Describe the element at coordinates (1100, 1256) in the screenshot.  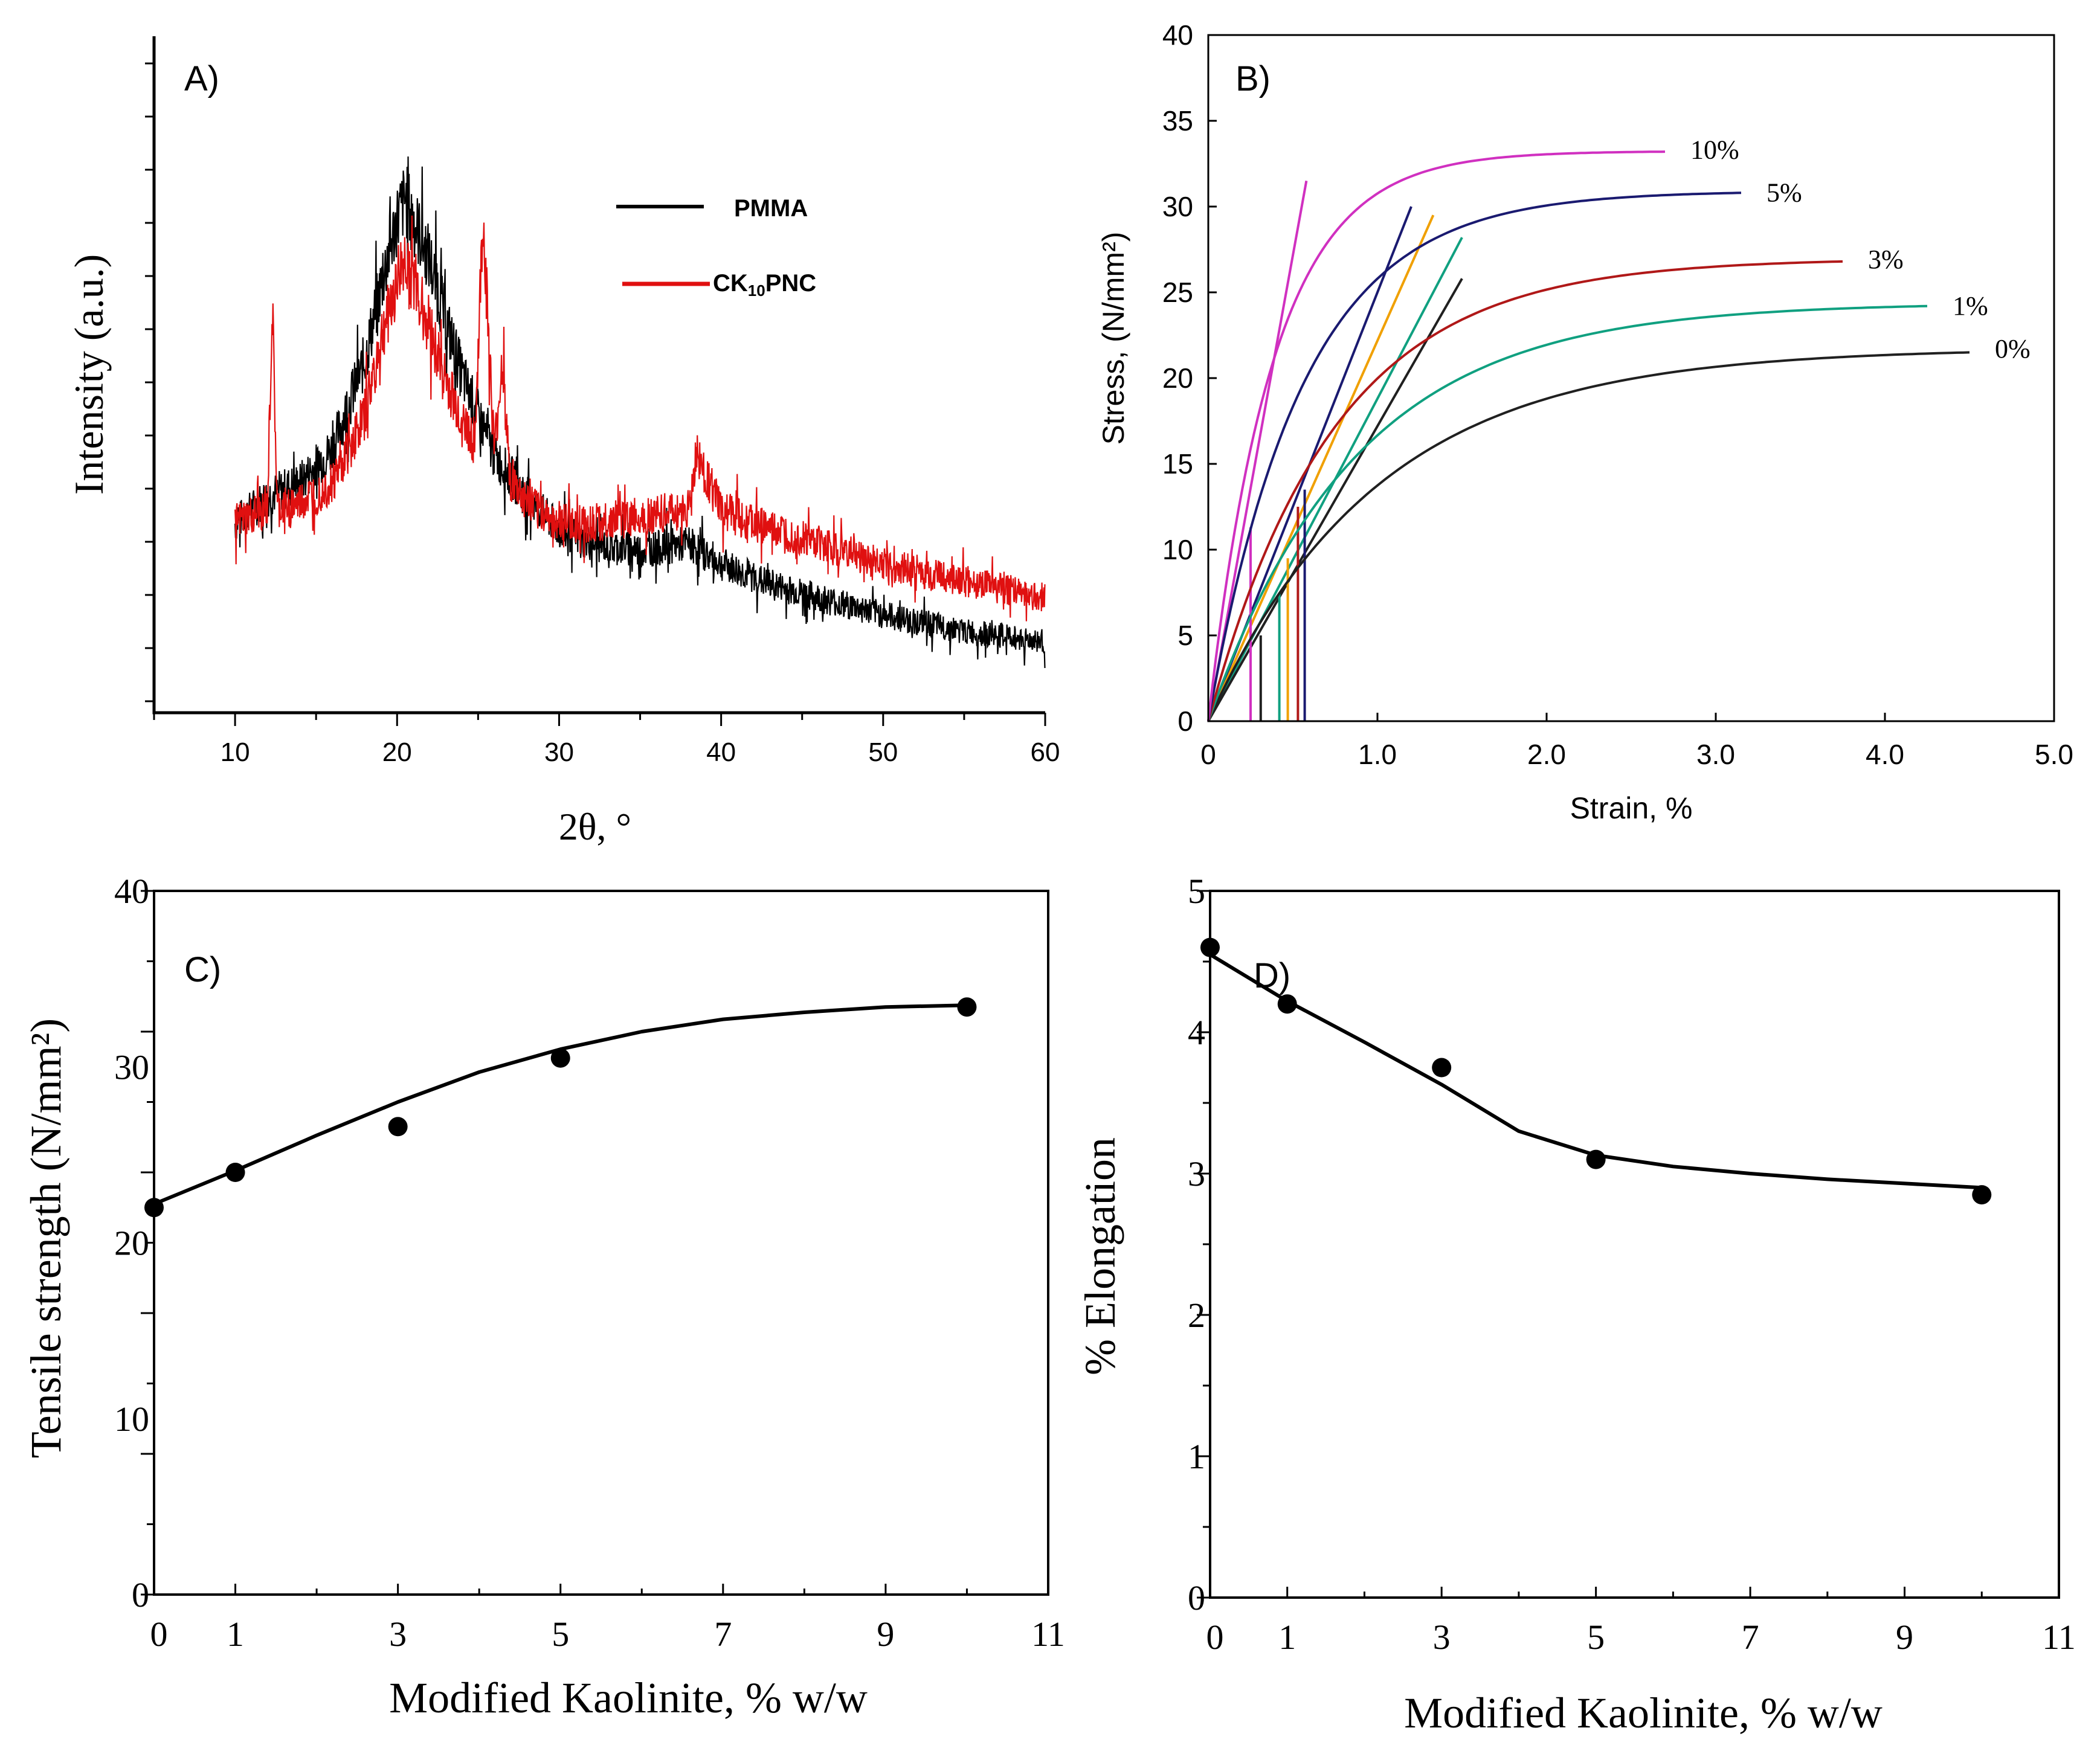
I see `d-y-axis-label: % Elongation` at that location.